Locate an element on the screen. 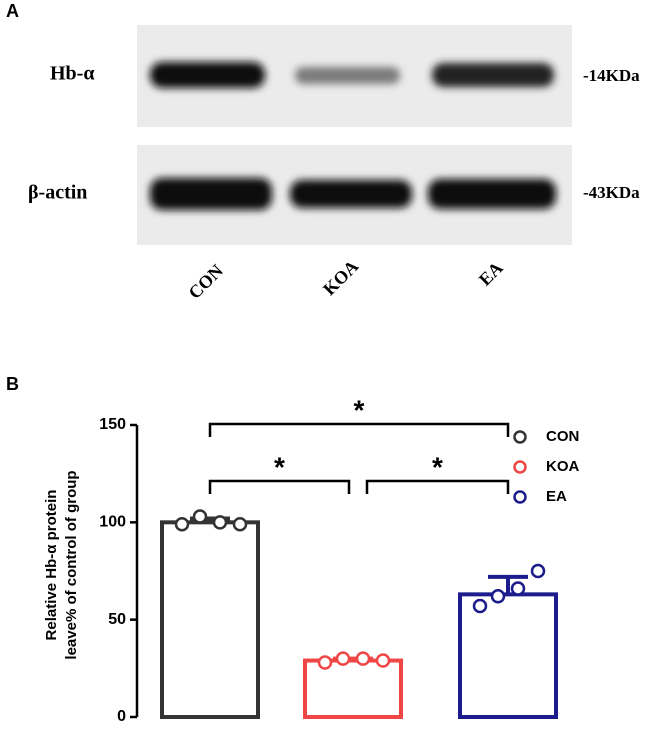 The width and height of the screenshot is (671, 729). y-tick-label: 100 is located at coordinates (112, 522).